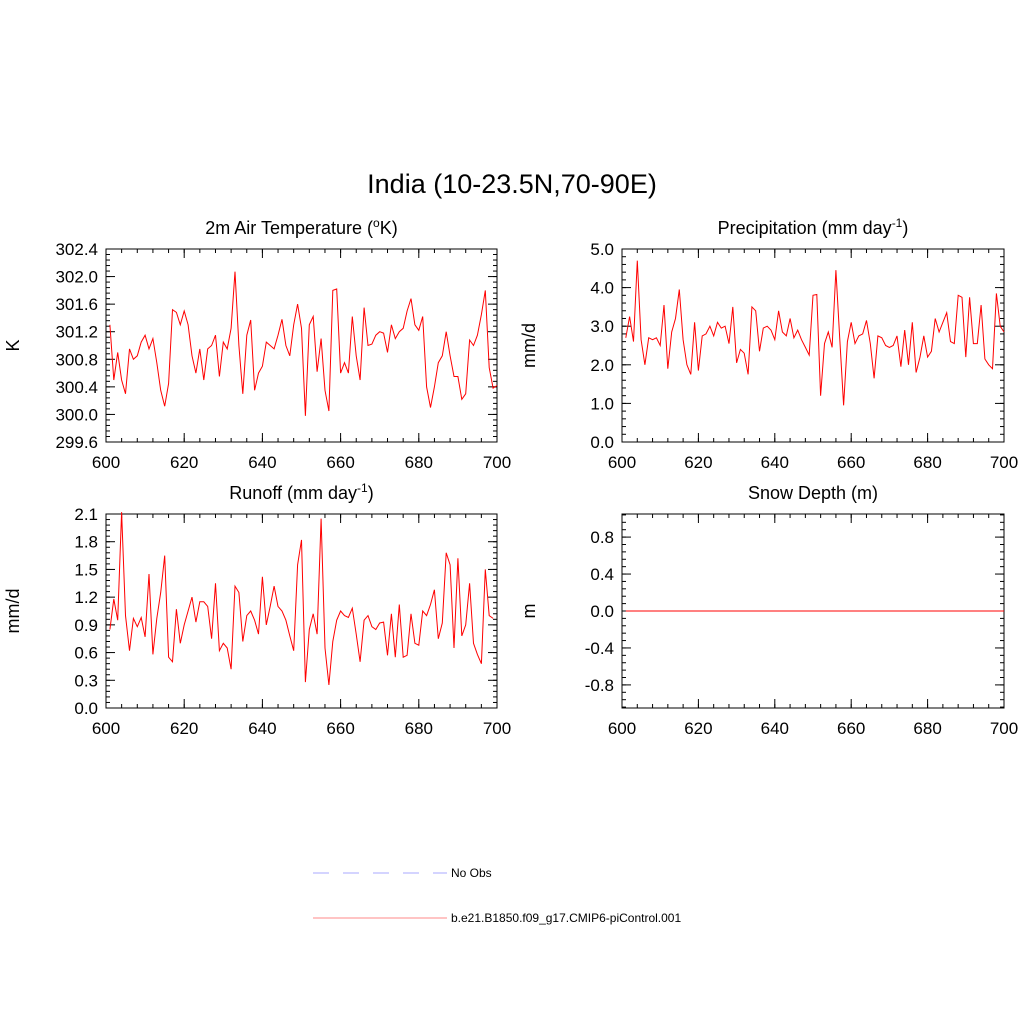 This screenshot has width=1024, height=1024. What do you see at coordinates (602, 288) in the screenshot?
I see `y-tick-label: 4.0` at bounding box center [602, 288].